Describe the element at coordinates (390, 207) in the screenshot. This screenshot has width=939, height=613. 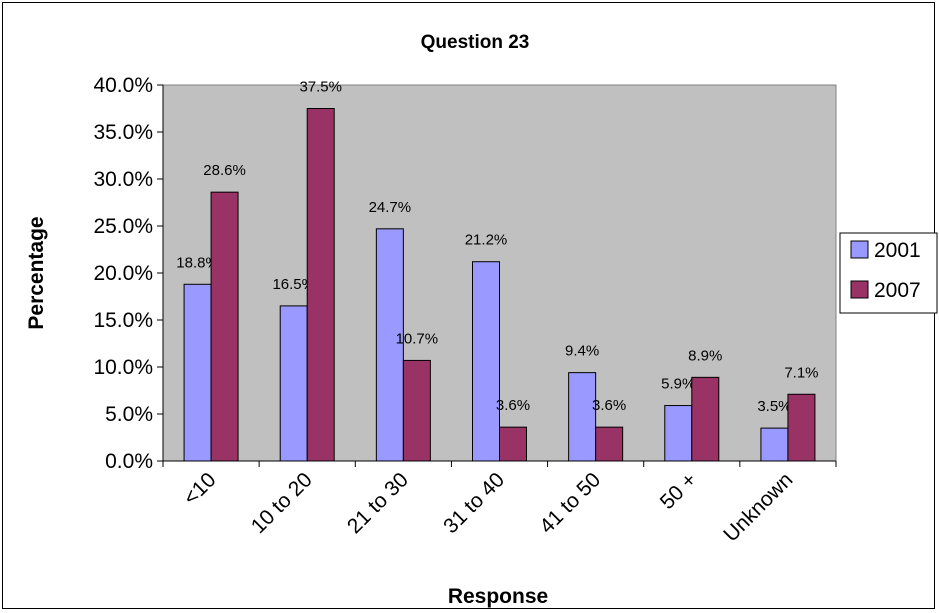
I see `data-label: 24.7%` at that location.